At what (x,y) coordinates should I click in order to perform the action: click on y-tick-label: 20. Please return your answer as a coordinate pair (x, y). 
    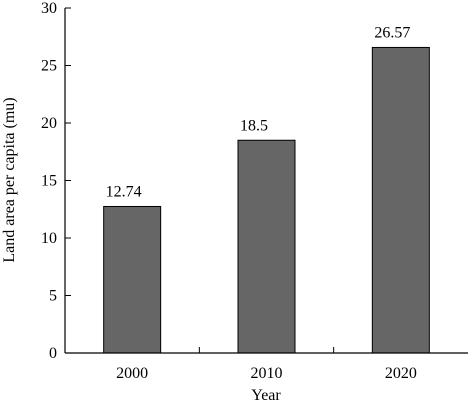
    Looking at the image, I should click on (49, 123).